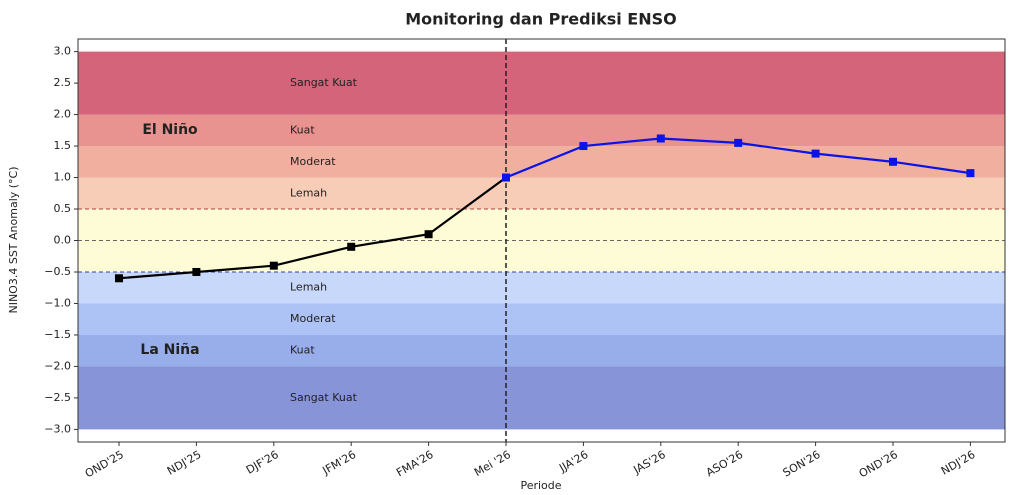 Image resolution: width=1009 pixels, height=495 pixels. What do you see at coordinates (492, 463) in the screenshot?
I see `x-tick-label: Mei '26` at bounding box center [492, 463].